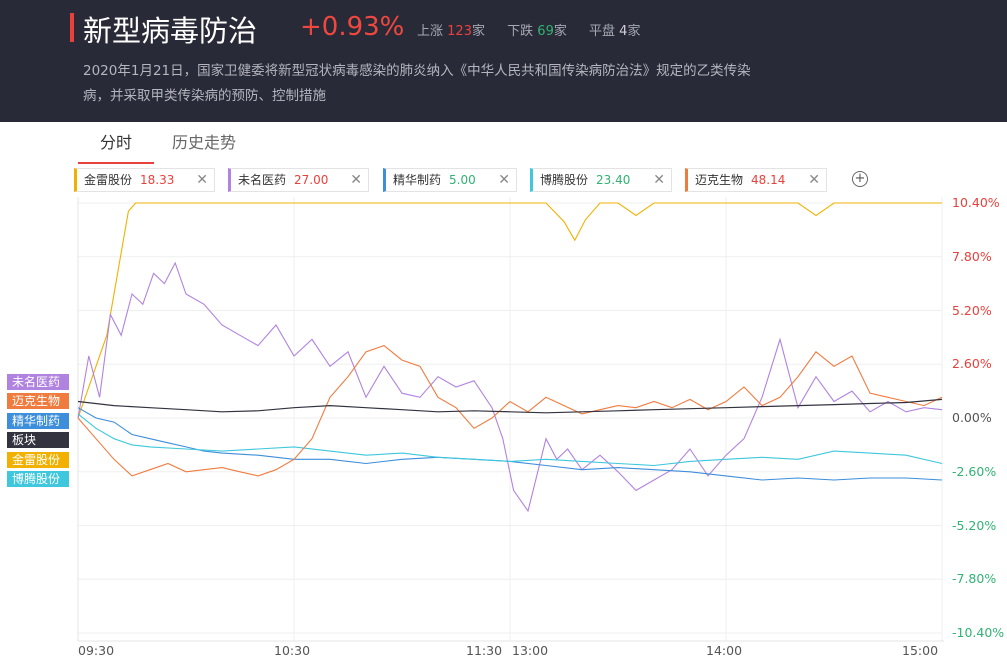 The height and width of the screenshot is (666, 1007). What do you see at coordinates (974, 525) in the screenshot?
I see `y-tick-label: -5.20%` at bounding box center [974, 525].